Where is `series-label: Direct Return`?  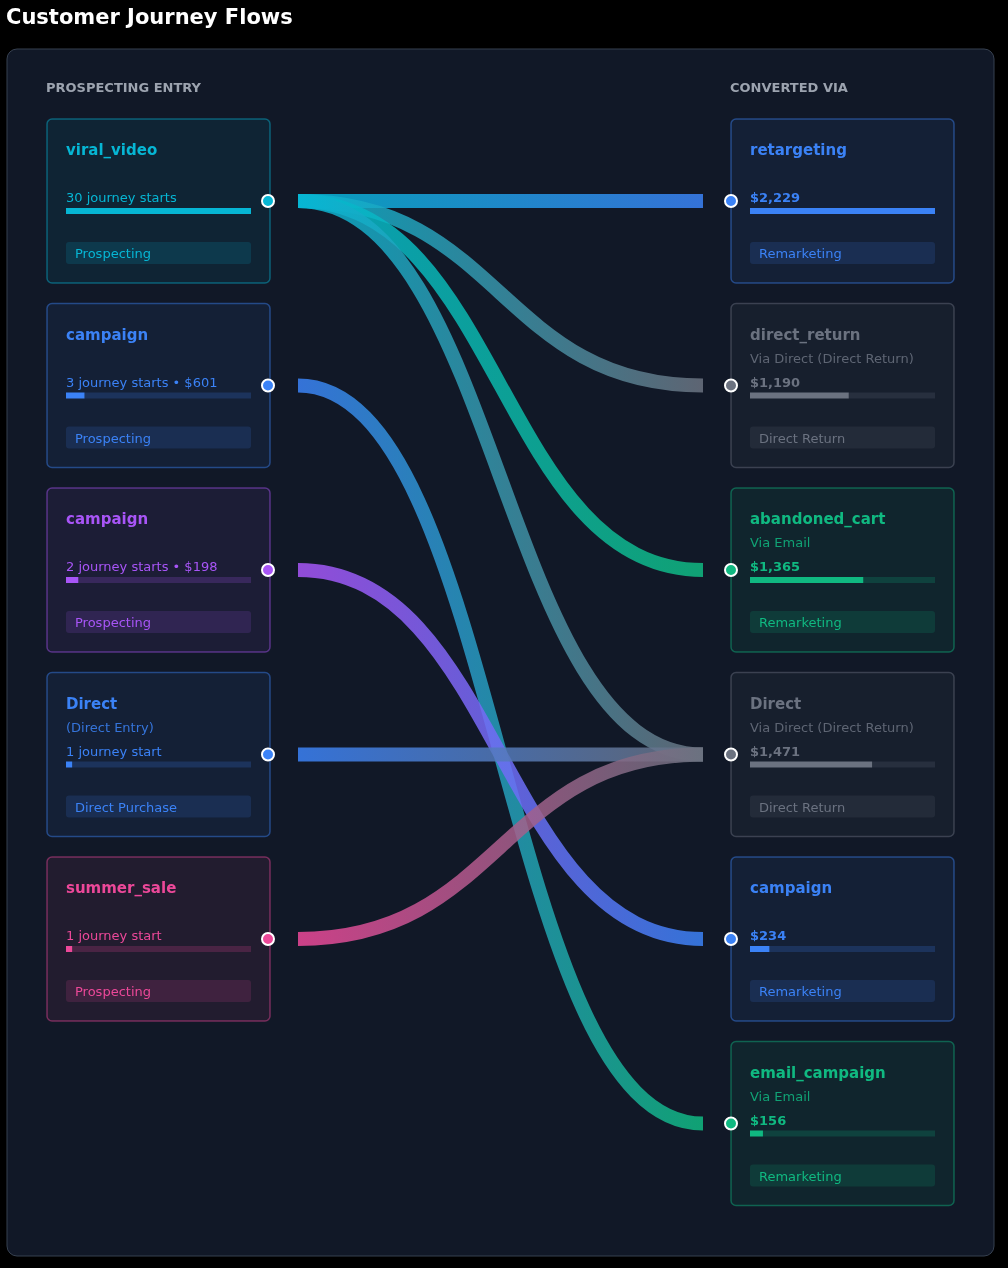
series-label: Direct Return is located at coordinates (802, 438).